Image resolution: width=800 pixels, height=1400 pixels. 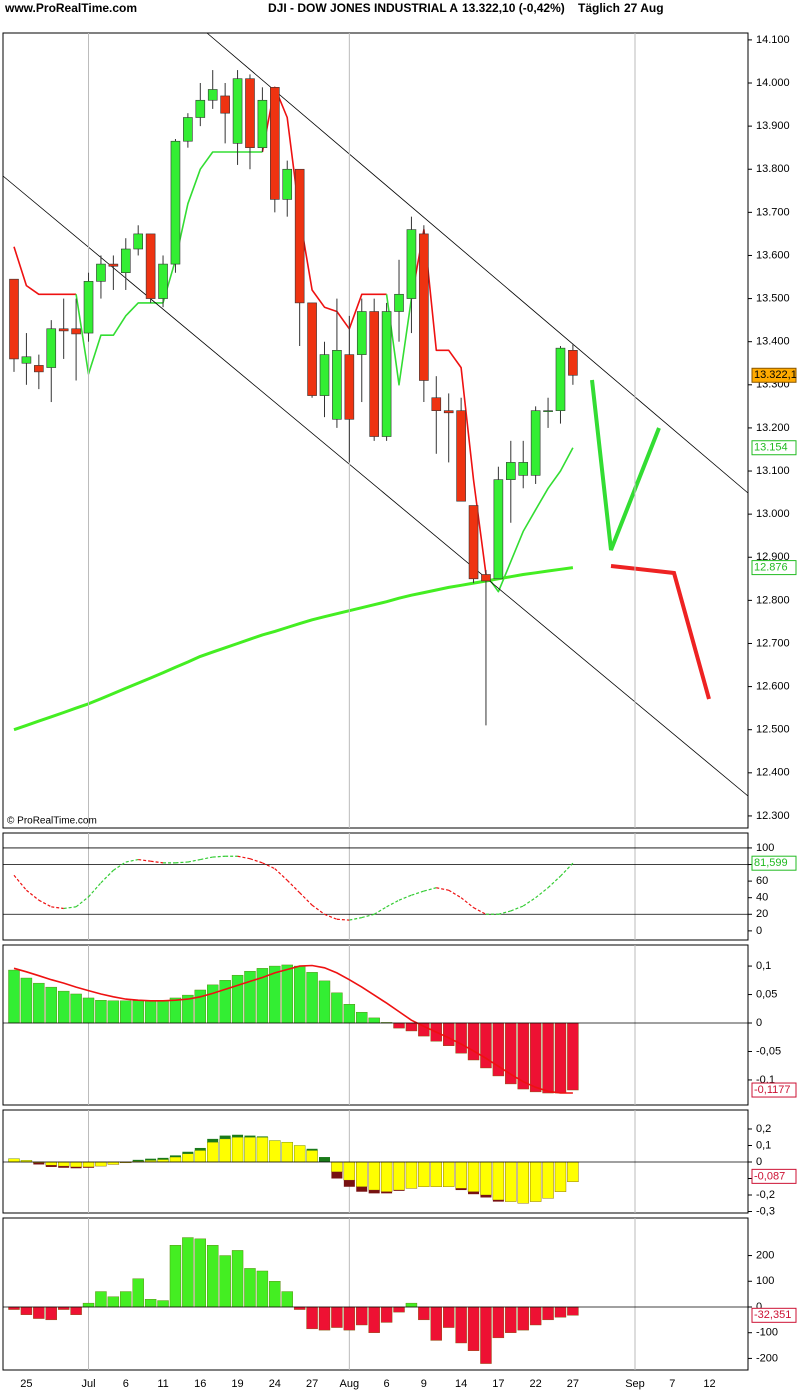 What do you see at coordinates (773, 471) in the screenshot?
I see `y-tick-label: 13.100` at bounding box center [773, 471].